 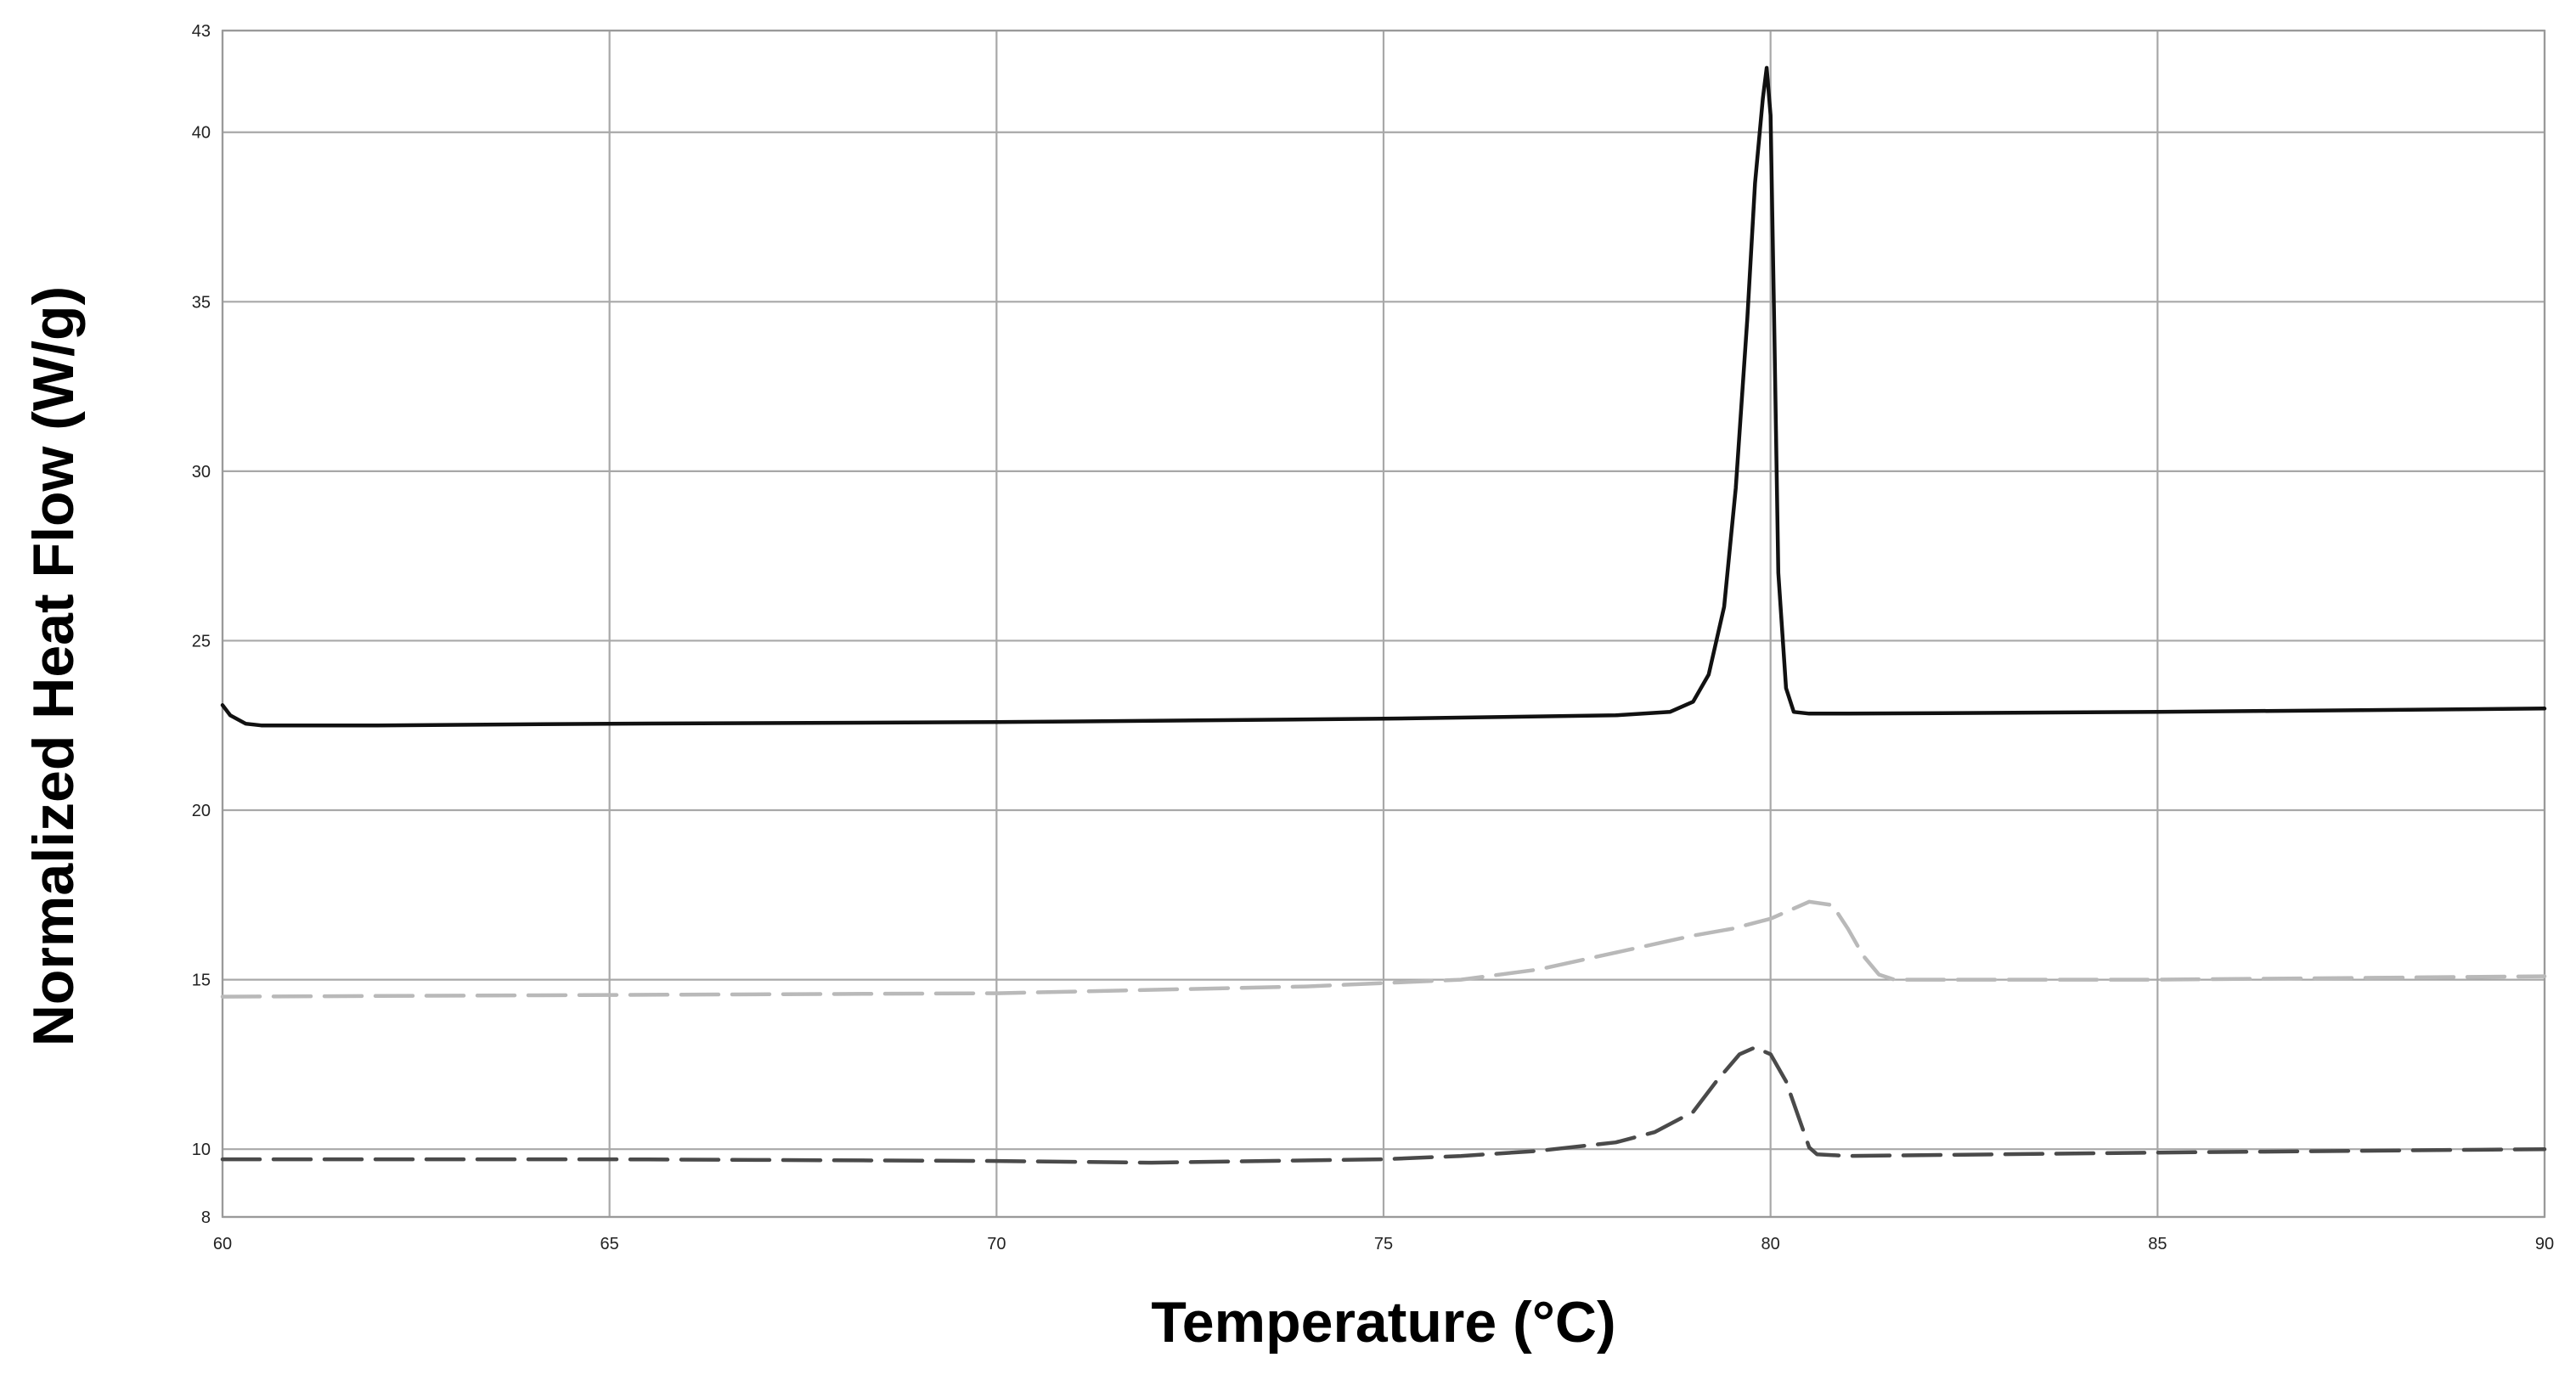 I want to click on x-tick-label: 90, so click(x=2544, y=1244).